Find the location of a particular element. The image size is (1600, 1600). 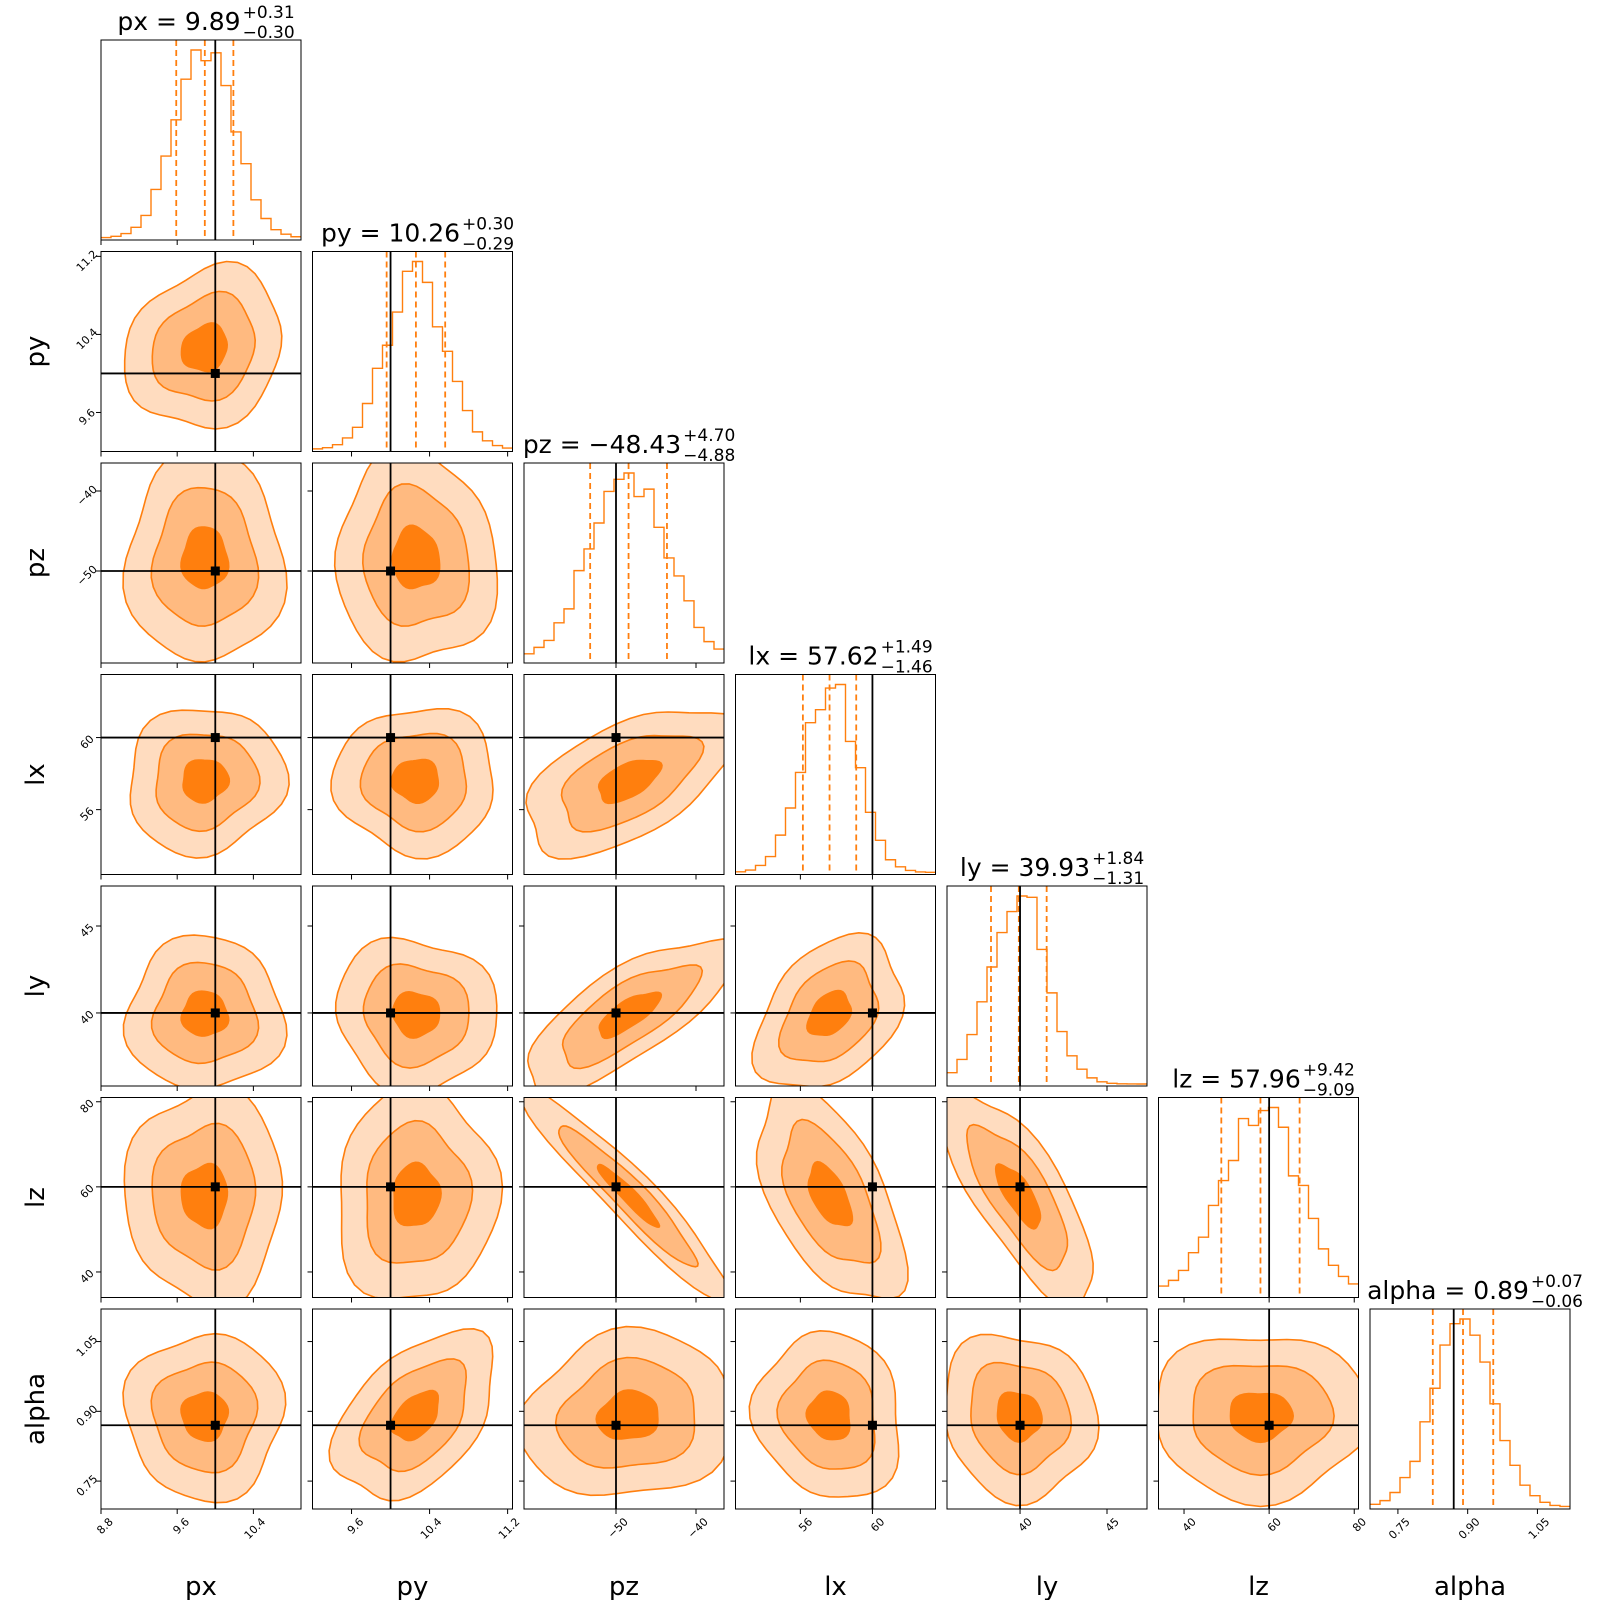

contour-panel-ly-alpha is located at coordinates (1047, 1409).